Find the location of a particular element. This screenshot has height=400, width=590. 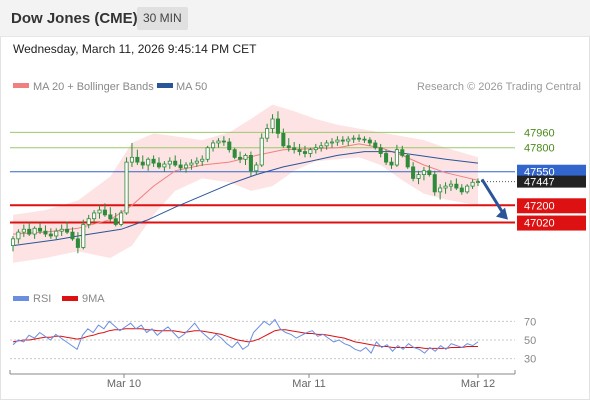

instrument-title: Dow Jones (CME) is located at coordinates (74, 18).